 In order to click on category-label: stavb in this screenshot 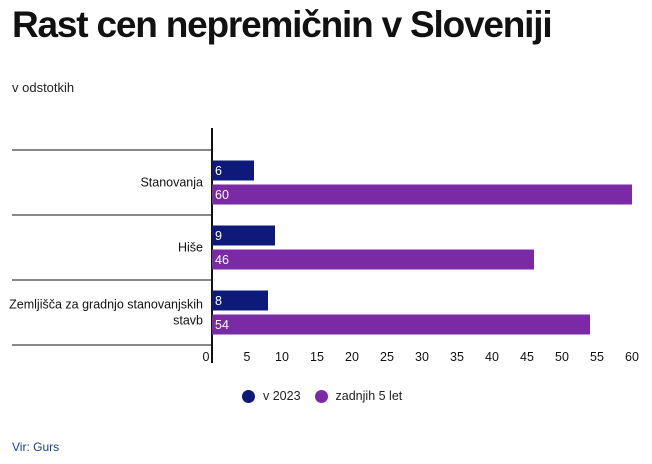, I will do `click(188, 321)`.